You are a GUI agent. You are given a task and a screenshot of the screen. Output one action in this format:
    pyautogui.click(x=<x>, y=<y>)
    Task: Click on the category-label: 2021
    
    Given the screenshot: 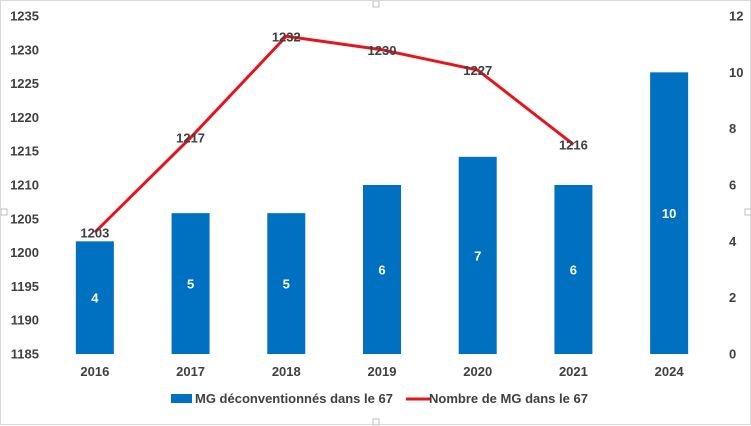 What is the action you would take?
    pyautogui.click(x=573, y=371)
    